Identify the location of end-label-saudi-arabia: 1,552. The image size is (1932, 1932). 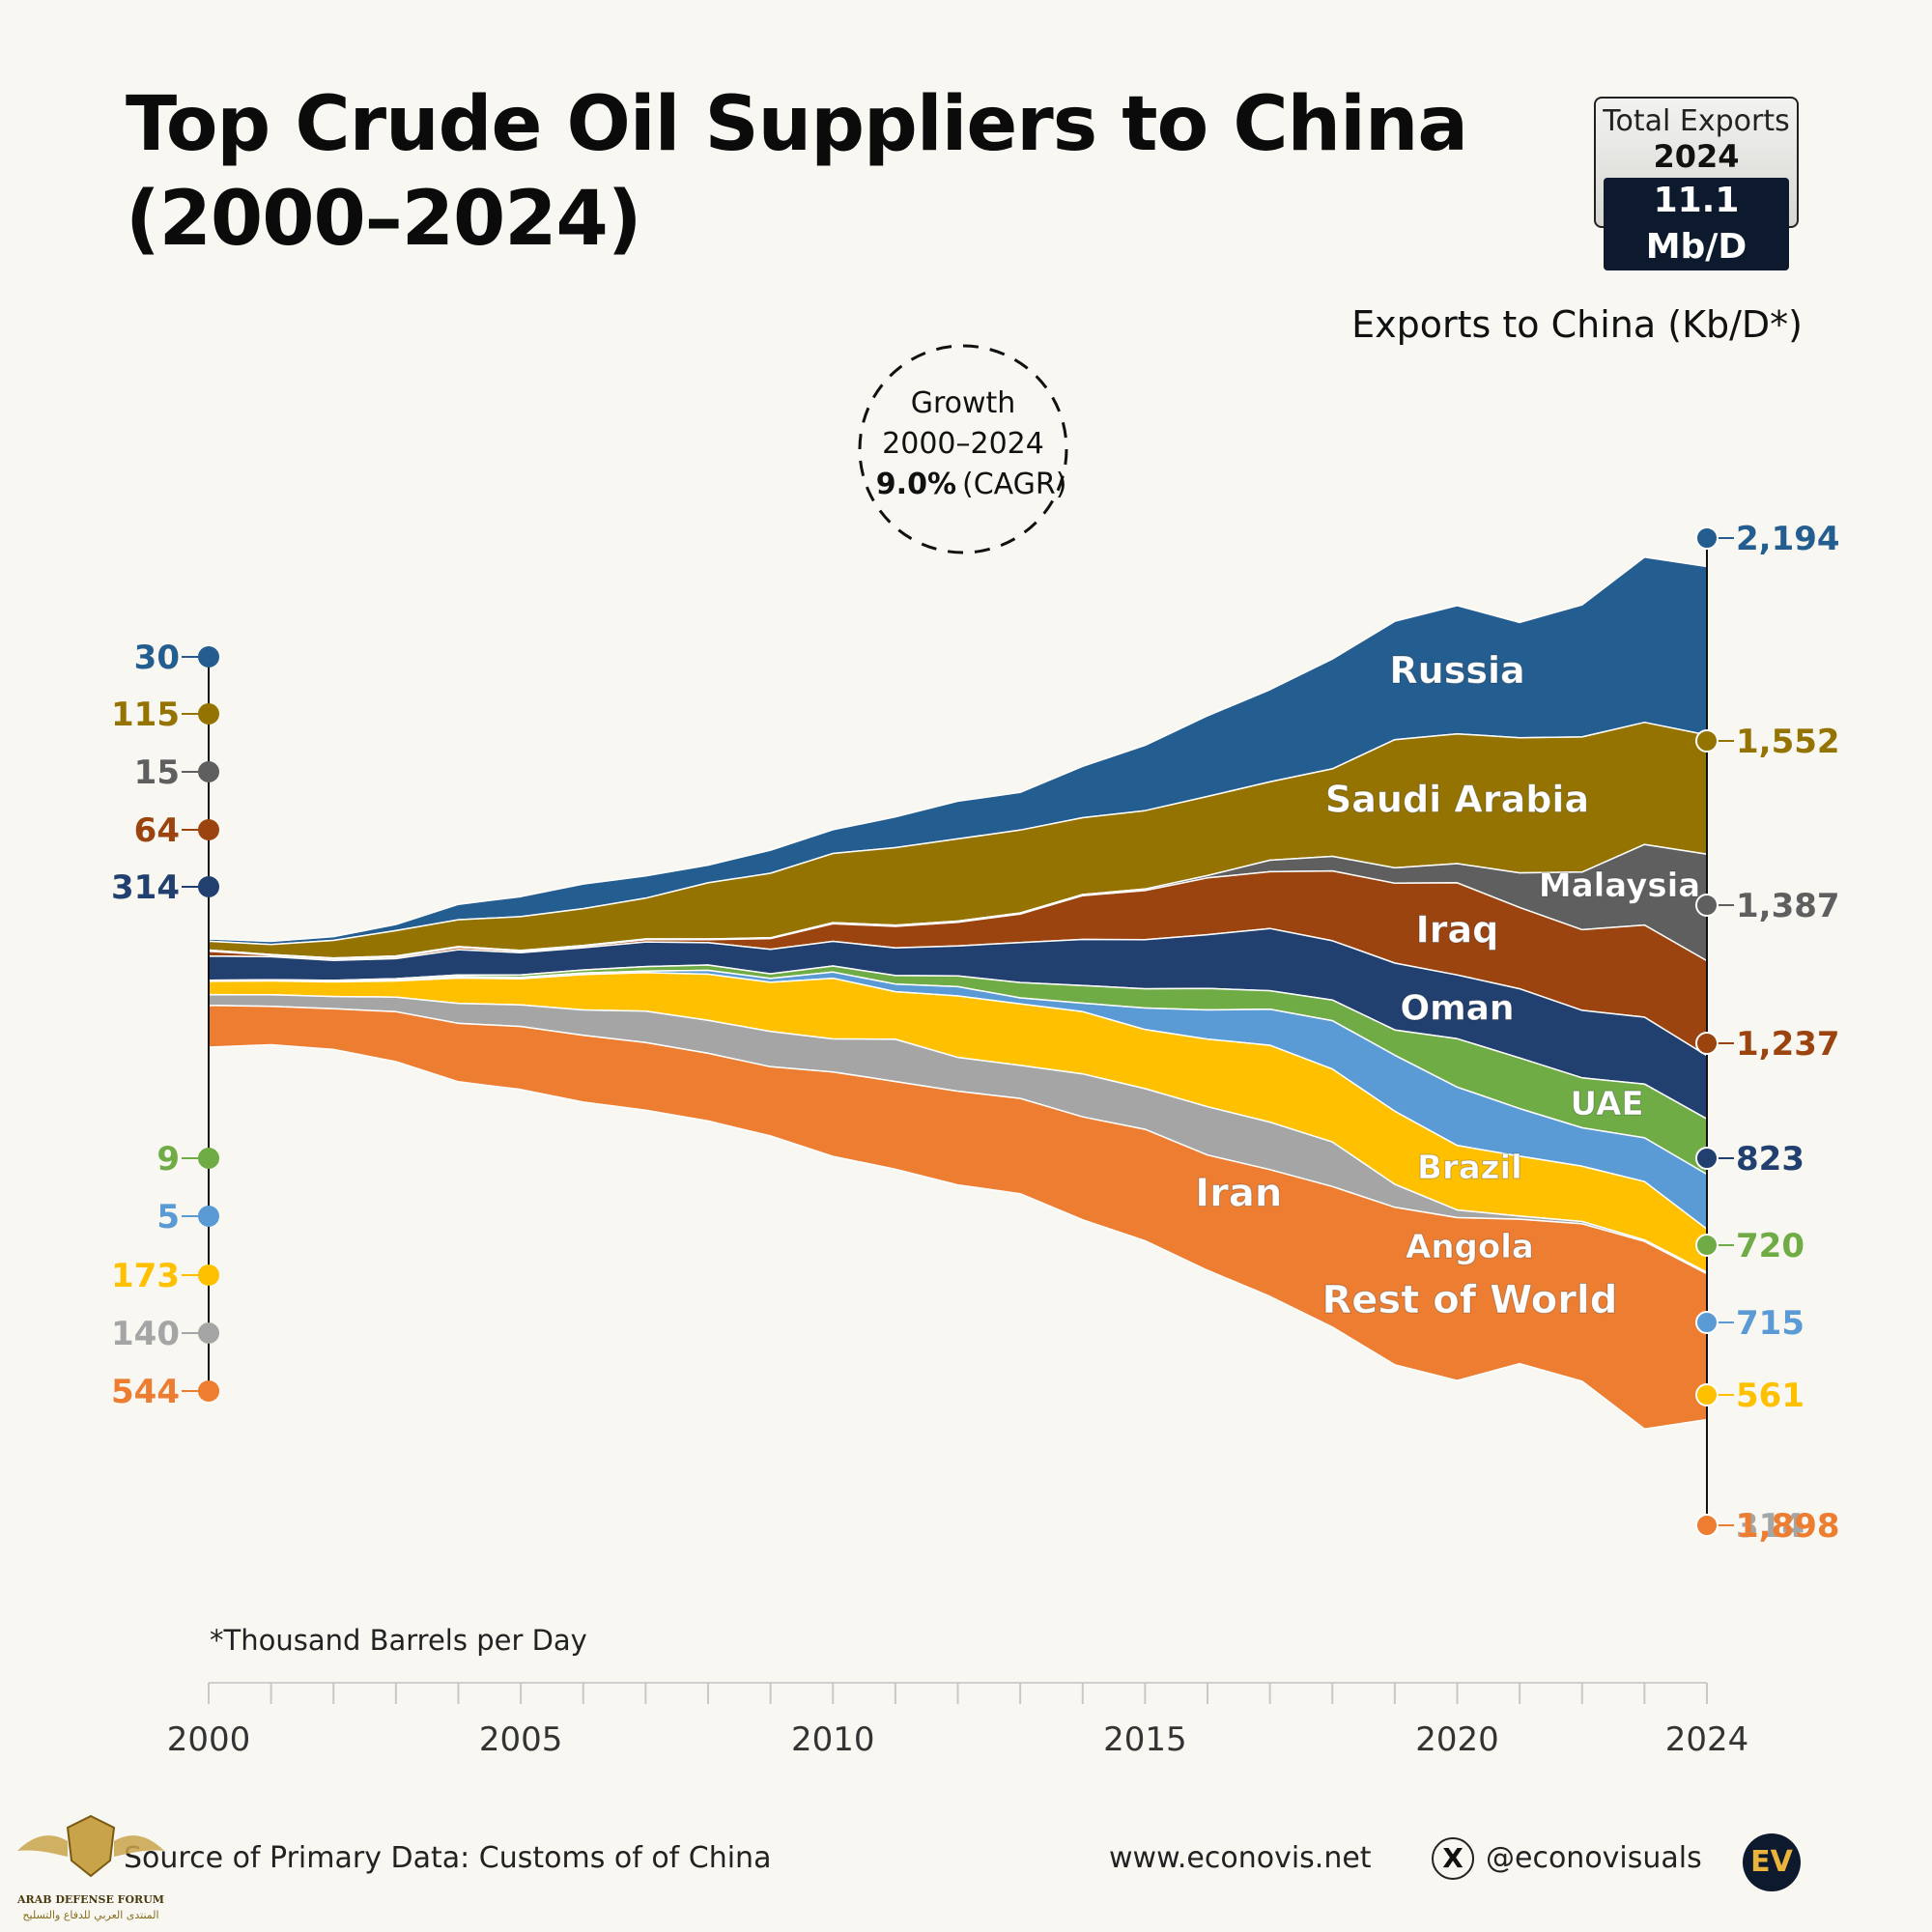
(1788, 742).